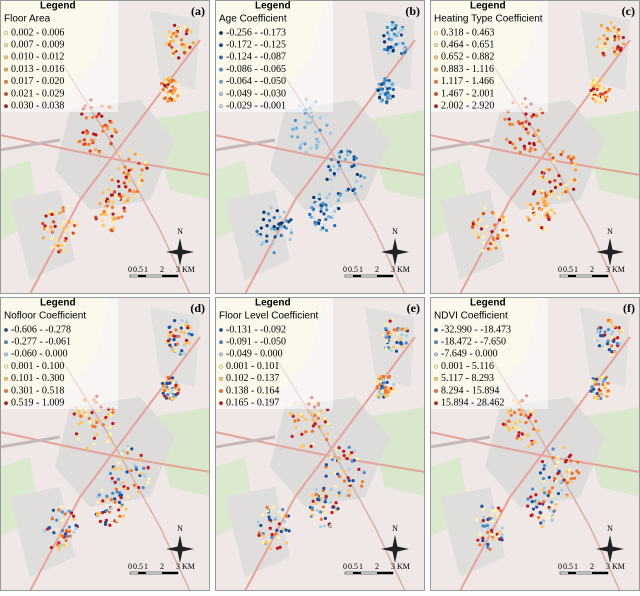 This screenshot has height=596, width=640. I want to click on urban-area, so click(472, 235).